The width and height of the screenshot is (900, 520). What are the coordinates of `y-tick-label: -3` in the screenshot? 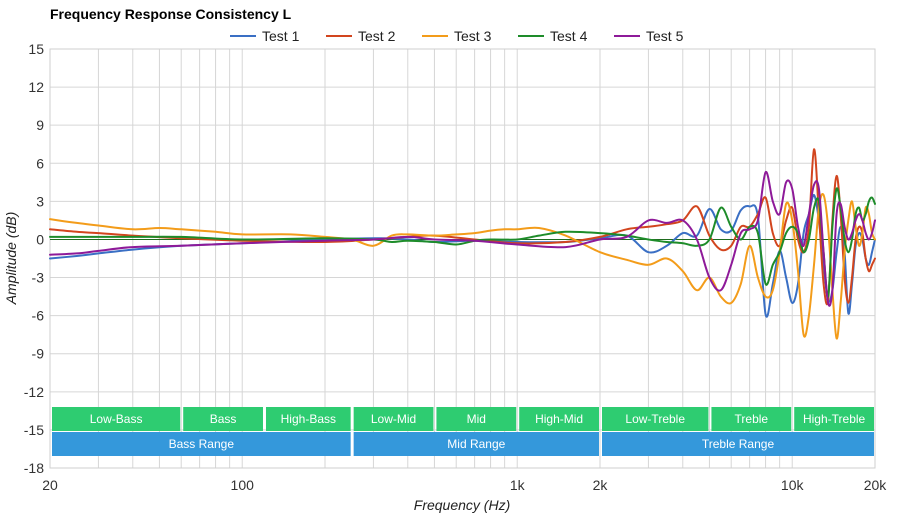 It's located at (38, 278).